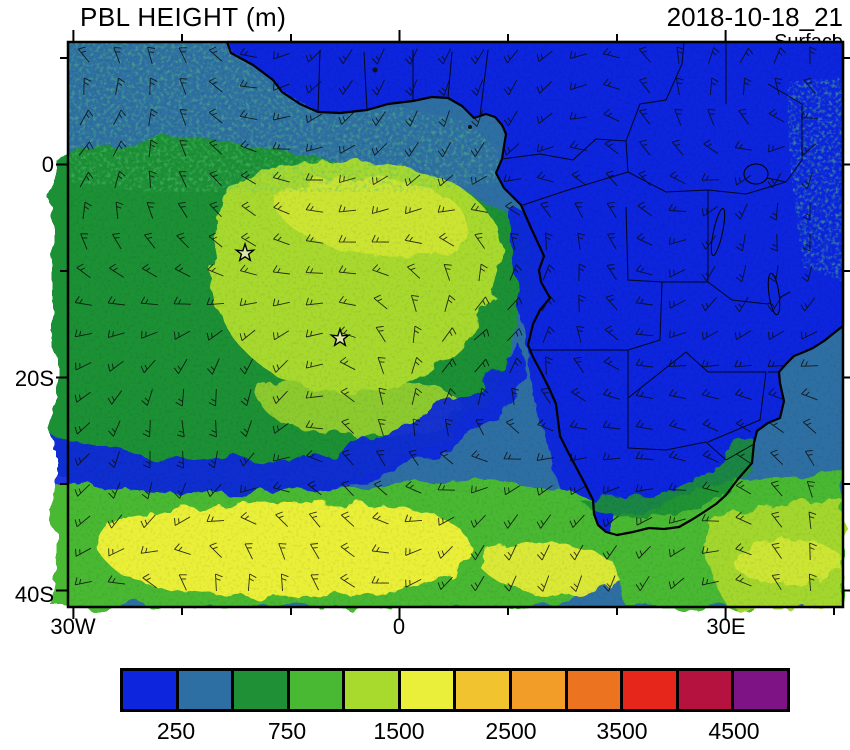 This screenshot has width=850, height=750. Describe the element at coordinates (287, 731) in the screenshot. I see `colorbar-label: 750` at that location.